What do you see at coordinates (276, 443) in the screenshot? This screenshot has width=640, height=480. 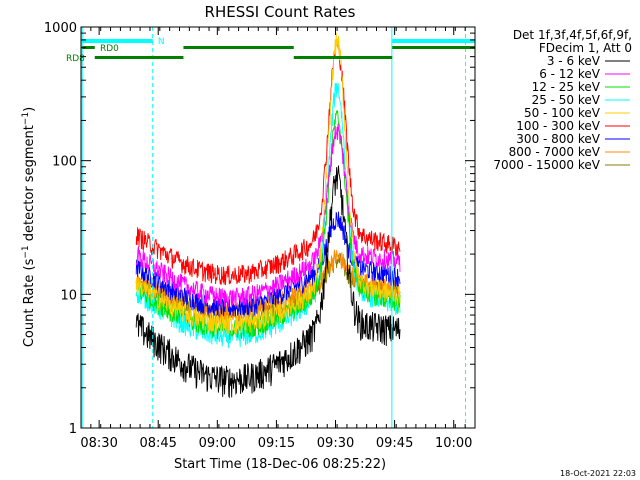 I see `x-tick-label-3: 09:15` at bounding box center [276, 443].